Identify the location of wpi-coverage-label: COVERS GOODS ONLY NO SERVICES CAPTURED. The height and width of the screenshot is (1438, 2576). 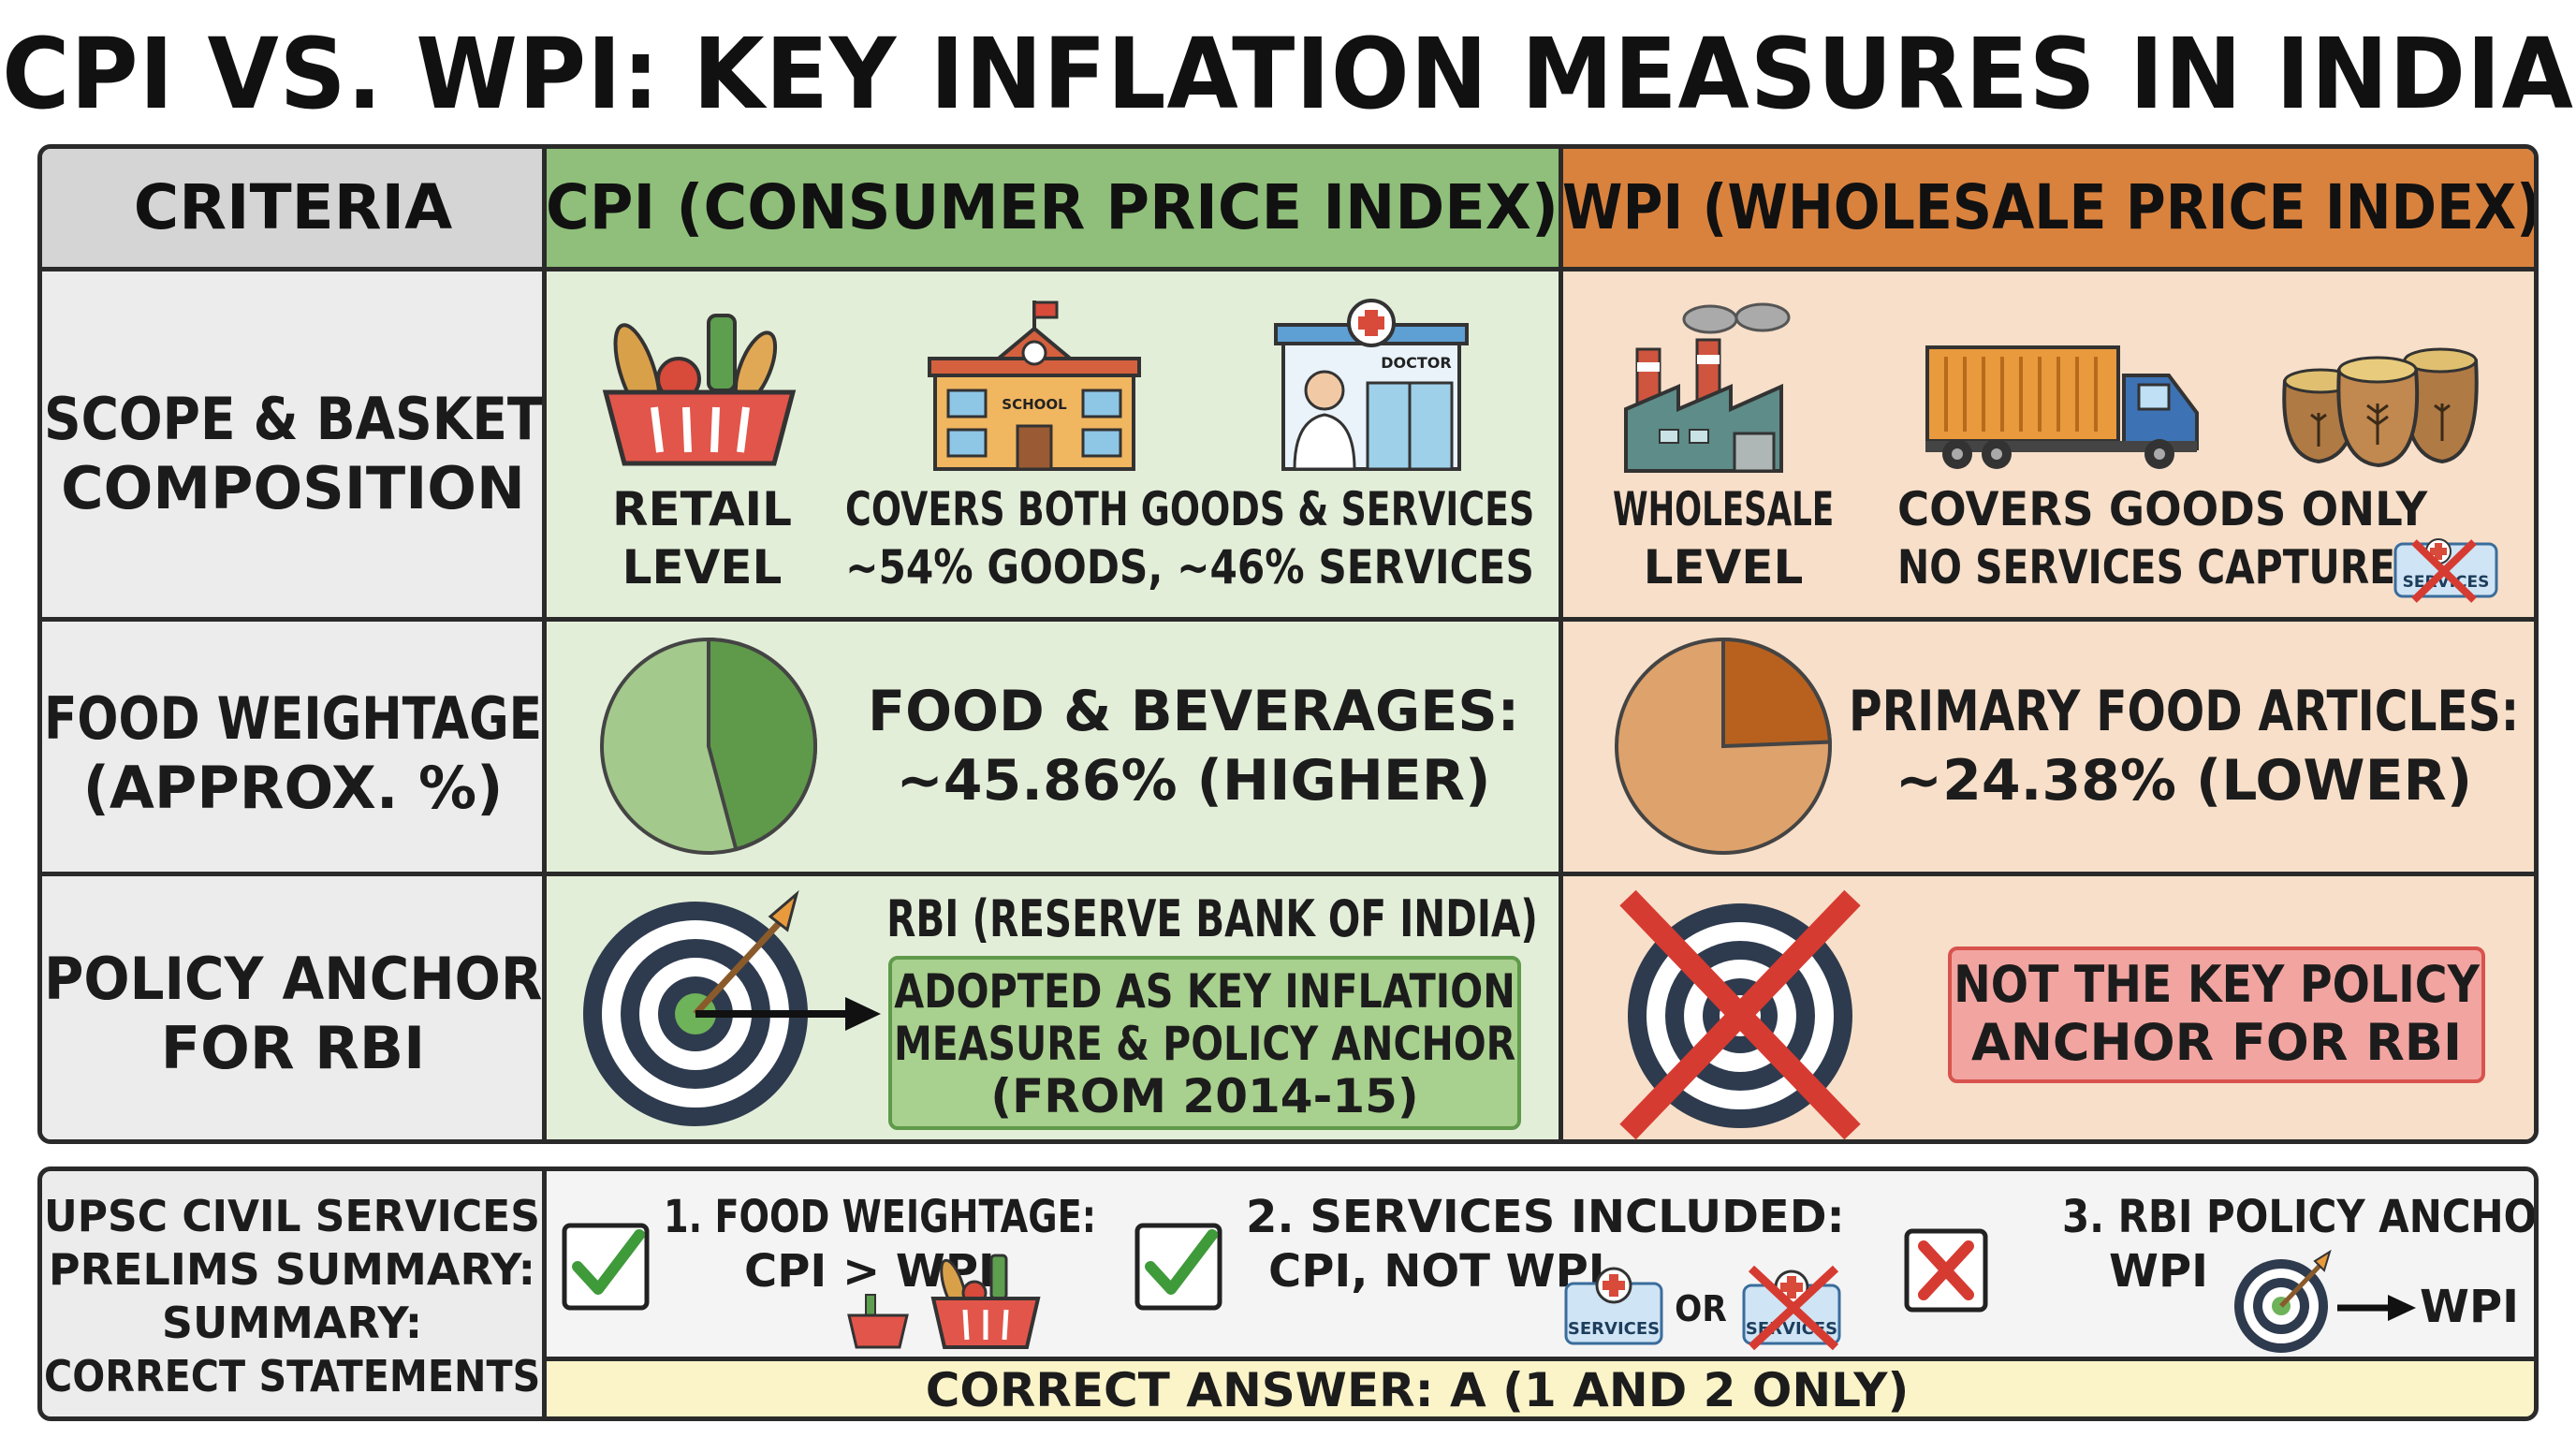
(2162, 538).